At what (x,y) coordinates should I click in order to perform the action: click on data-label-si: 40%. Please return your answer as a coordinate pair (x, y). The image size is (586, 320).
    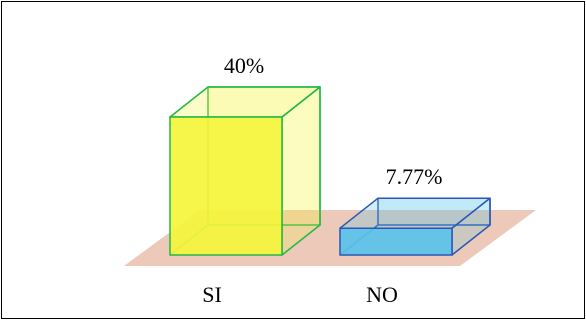
    Looking at the image, I should click on (244, 65).